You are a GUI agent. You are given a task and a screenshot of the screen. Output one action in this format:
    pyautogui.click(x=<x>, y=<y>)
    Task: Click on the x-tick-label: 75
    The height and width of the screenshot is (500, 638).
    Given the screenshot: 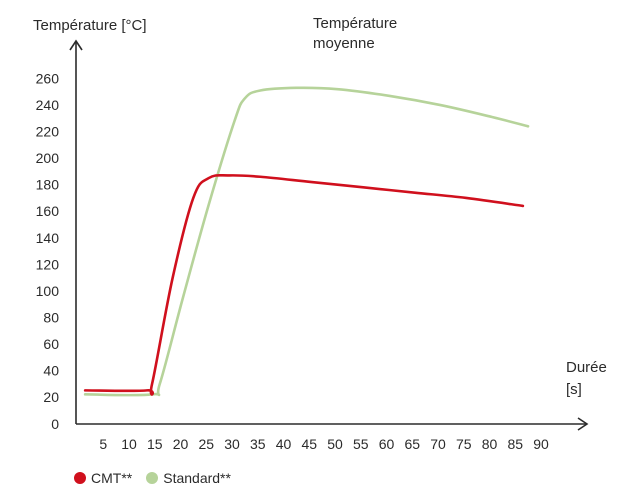 What is the action you would take?
    pyautogui.click(x=464, y=444)
    